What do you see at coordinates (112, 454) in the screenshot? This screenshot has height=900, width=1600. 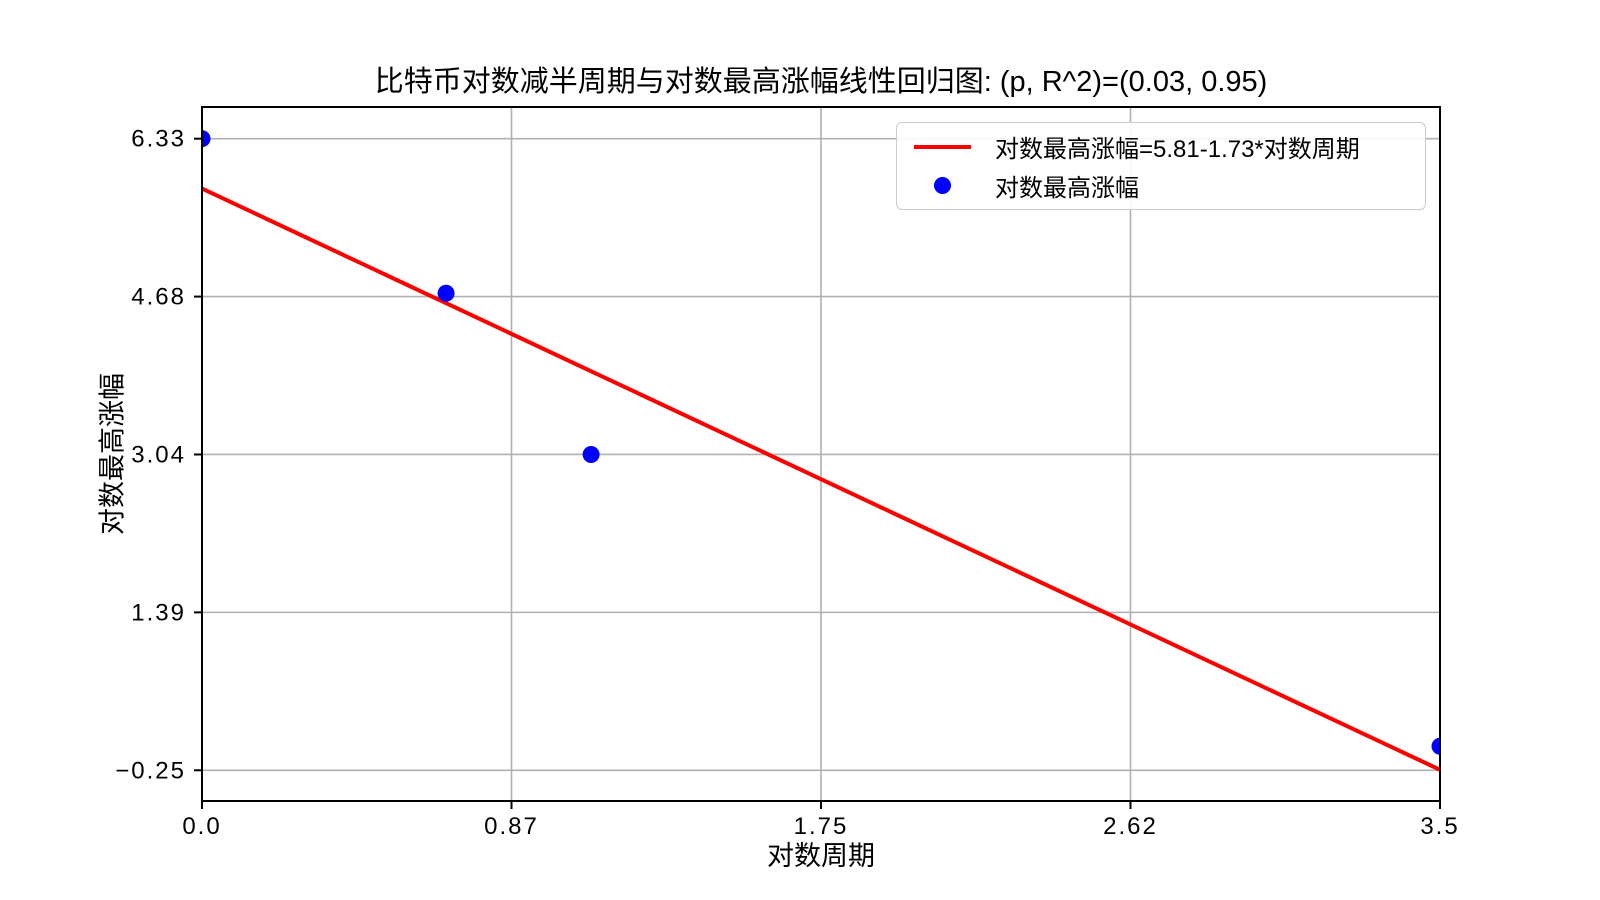 I see `y-axis-label: 对数最高涨幅` at bounding box center [112, 454].